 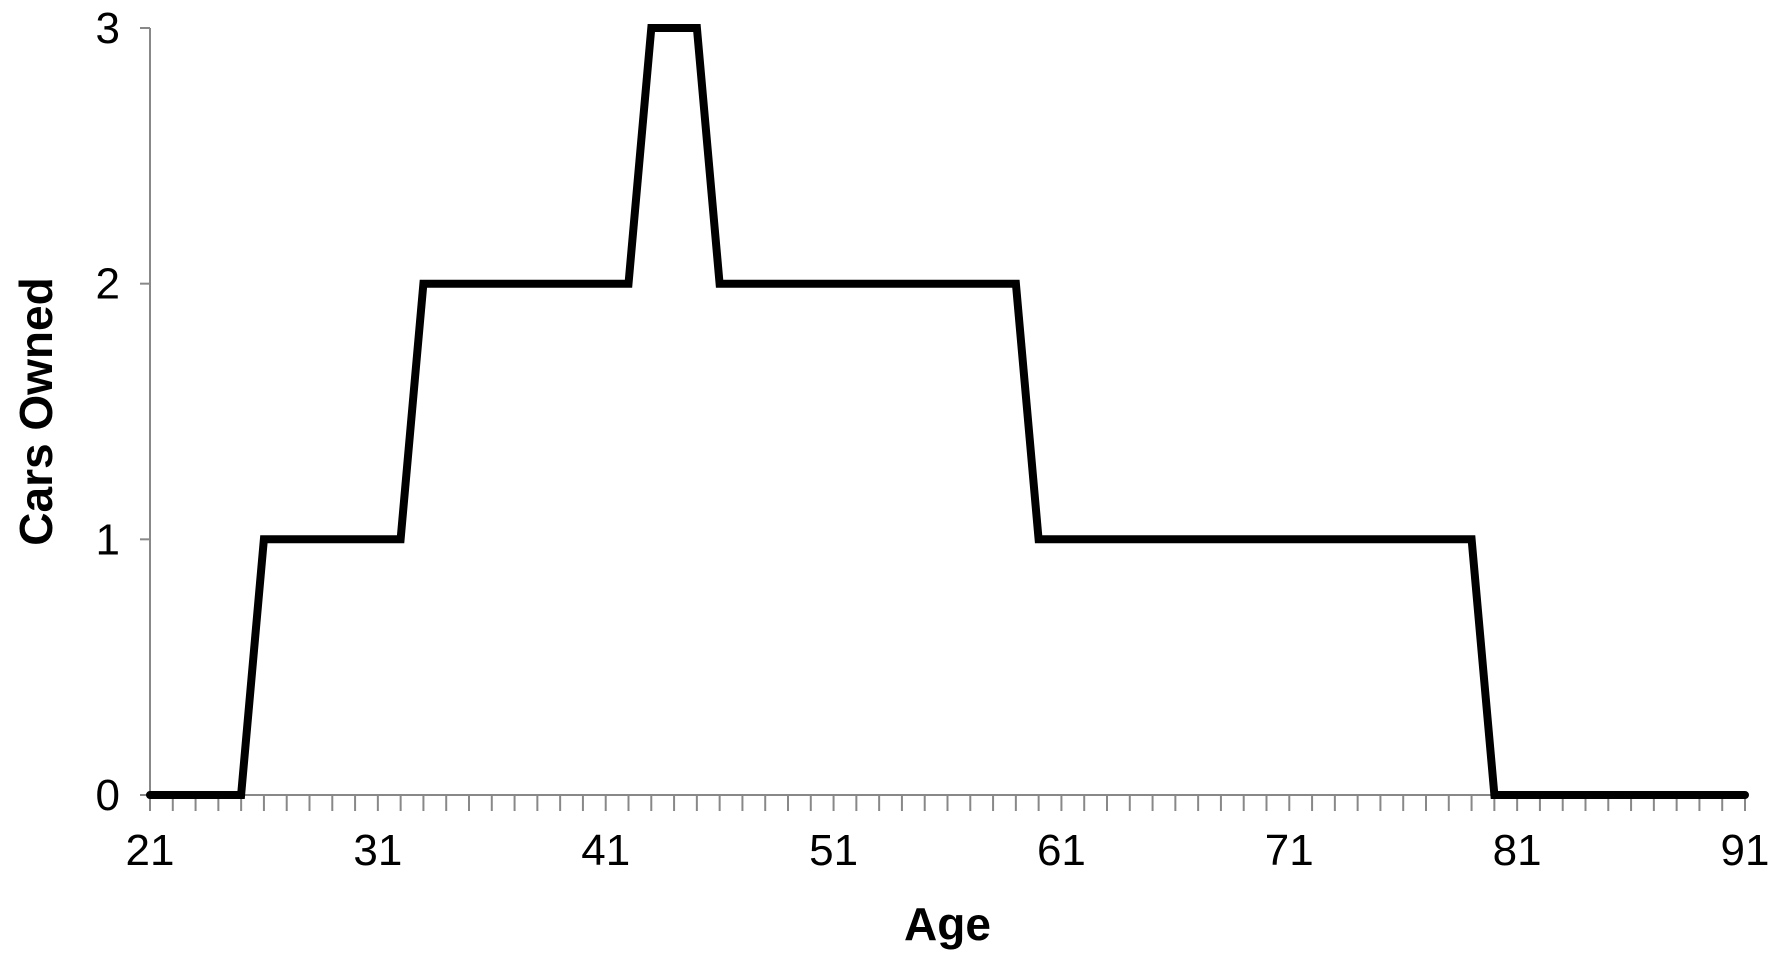 I want to click on x-tick-label: 81, so click(x=1517, y=850).